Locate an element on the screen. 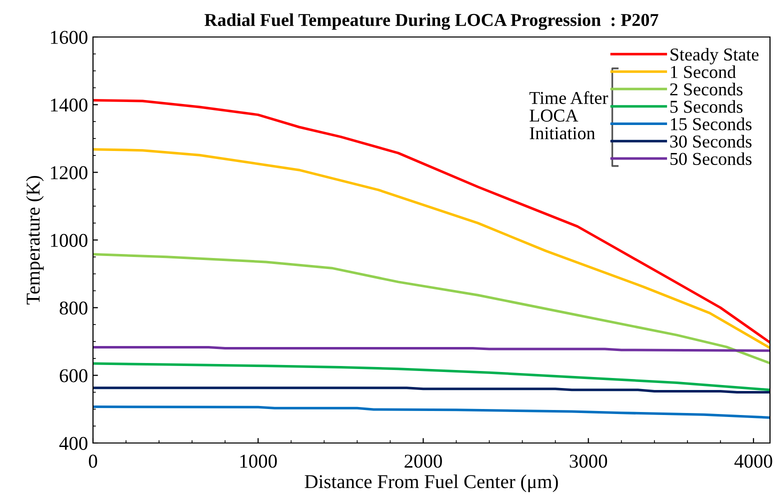  legend-label: 50 Seconds is located at coordinates (711, 159).